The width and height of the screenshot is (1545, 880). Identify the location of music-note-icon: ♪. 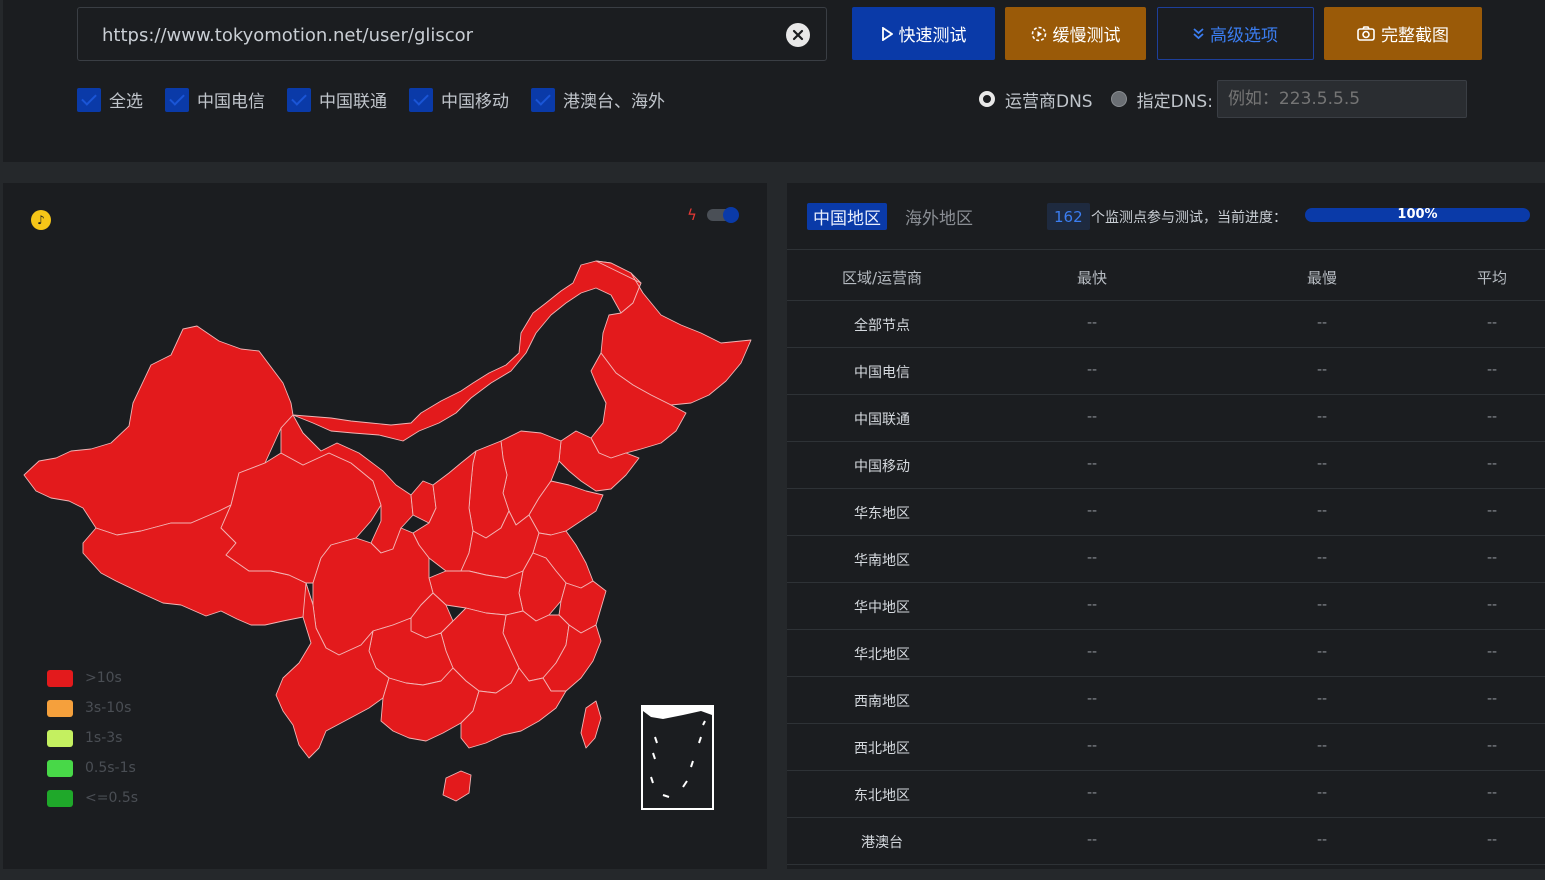
(41, 220).